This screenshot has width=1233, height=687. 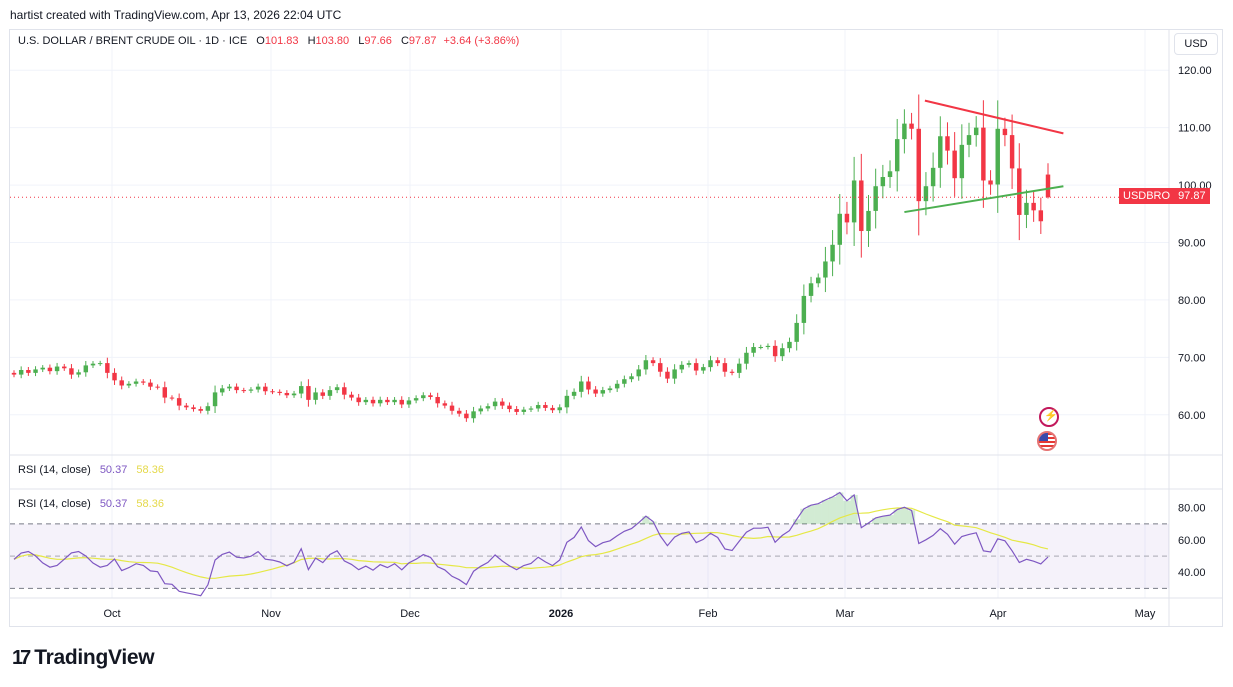 I want to click on rsi-tick-label: 60.00, so click(x=1192, y=541).